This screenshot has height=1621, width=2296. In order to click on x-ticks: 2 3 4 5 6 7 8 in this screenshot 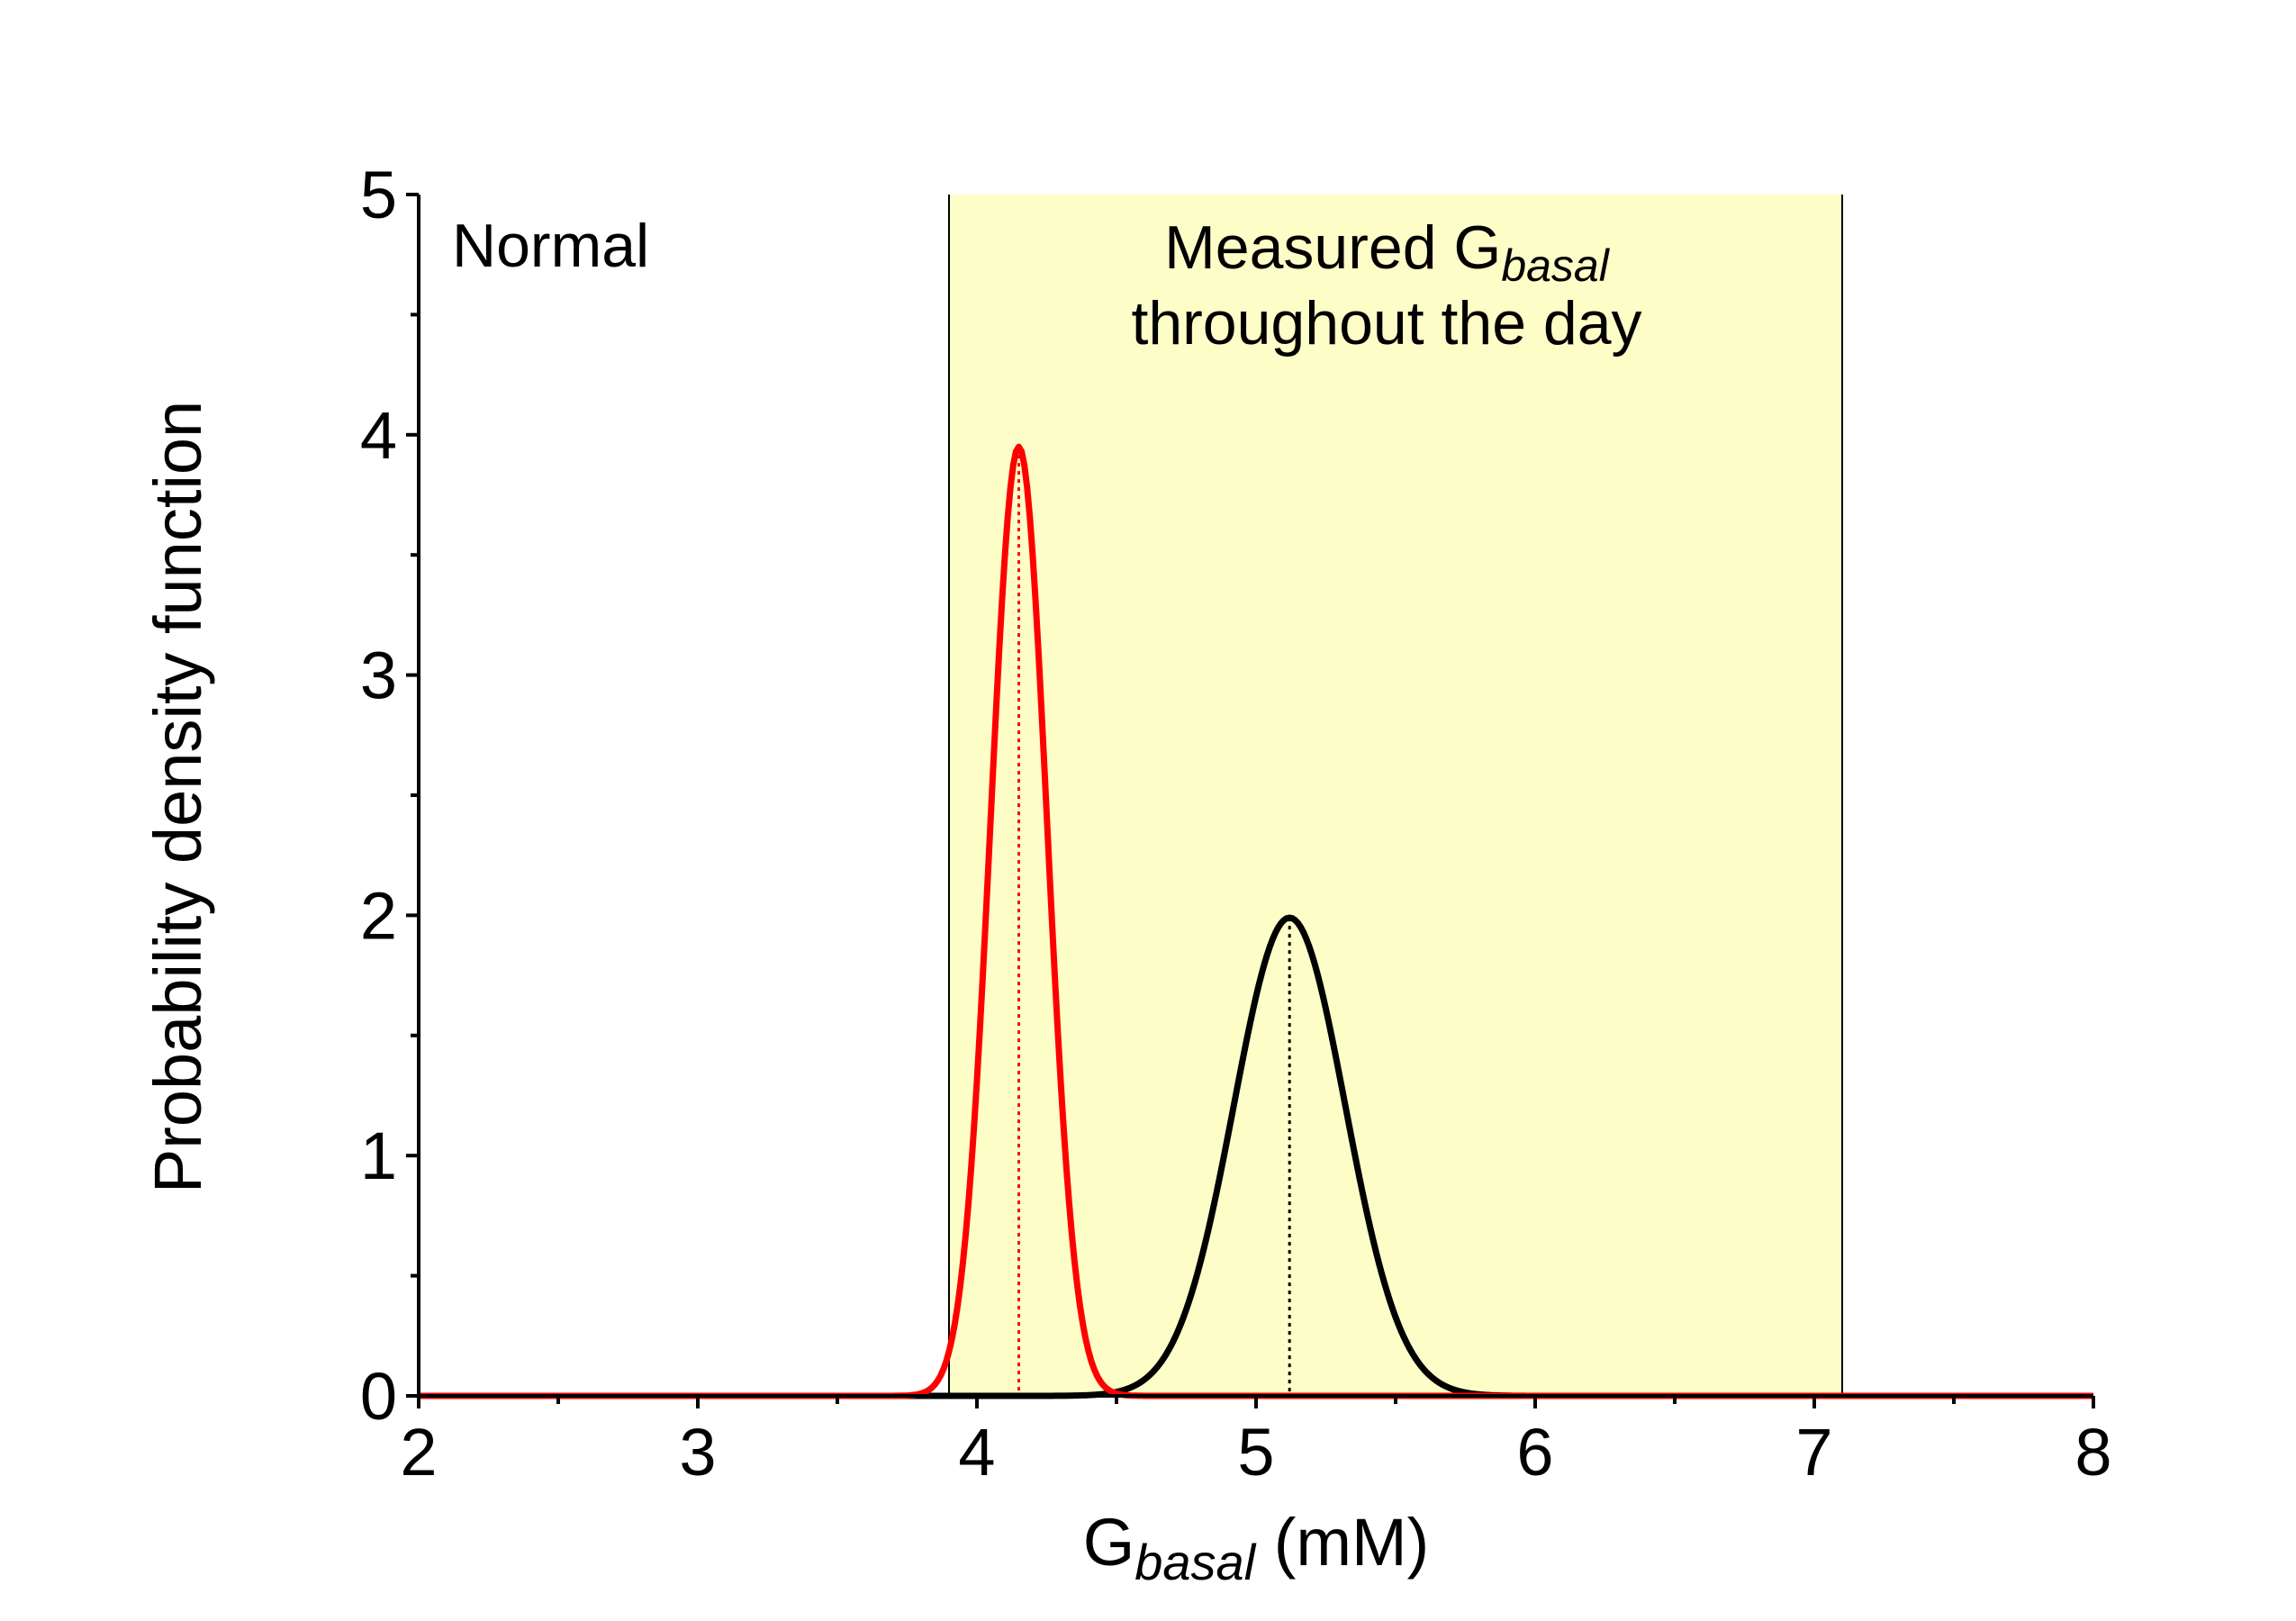, I will do `click(1256, 1443)`.